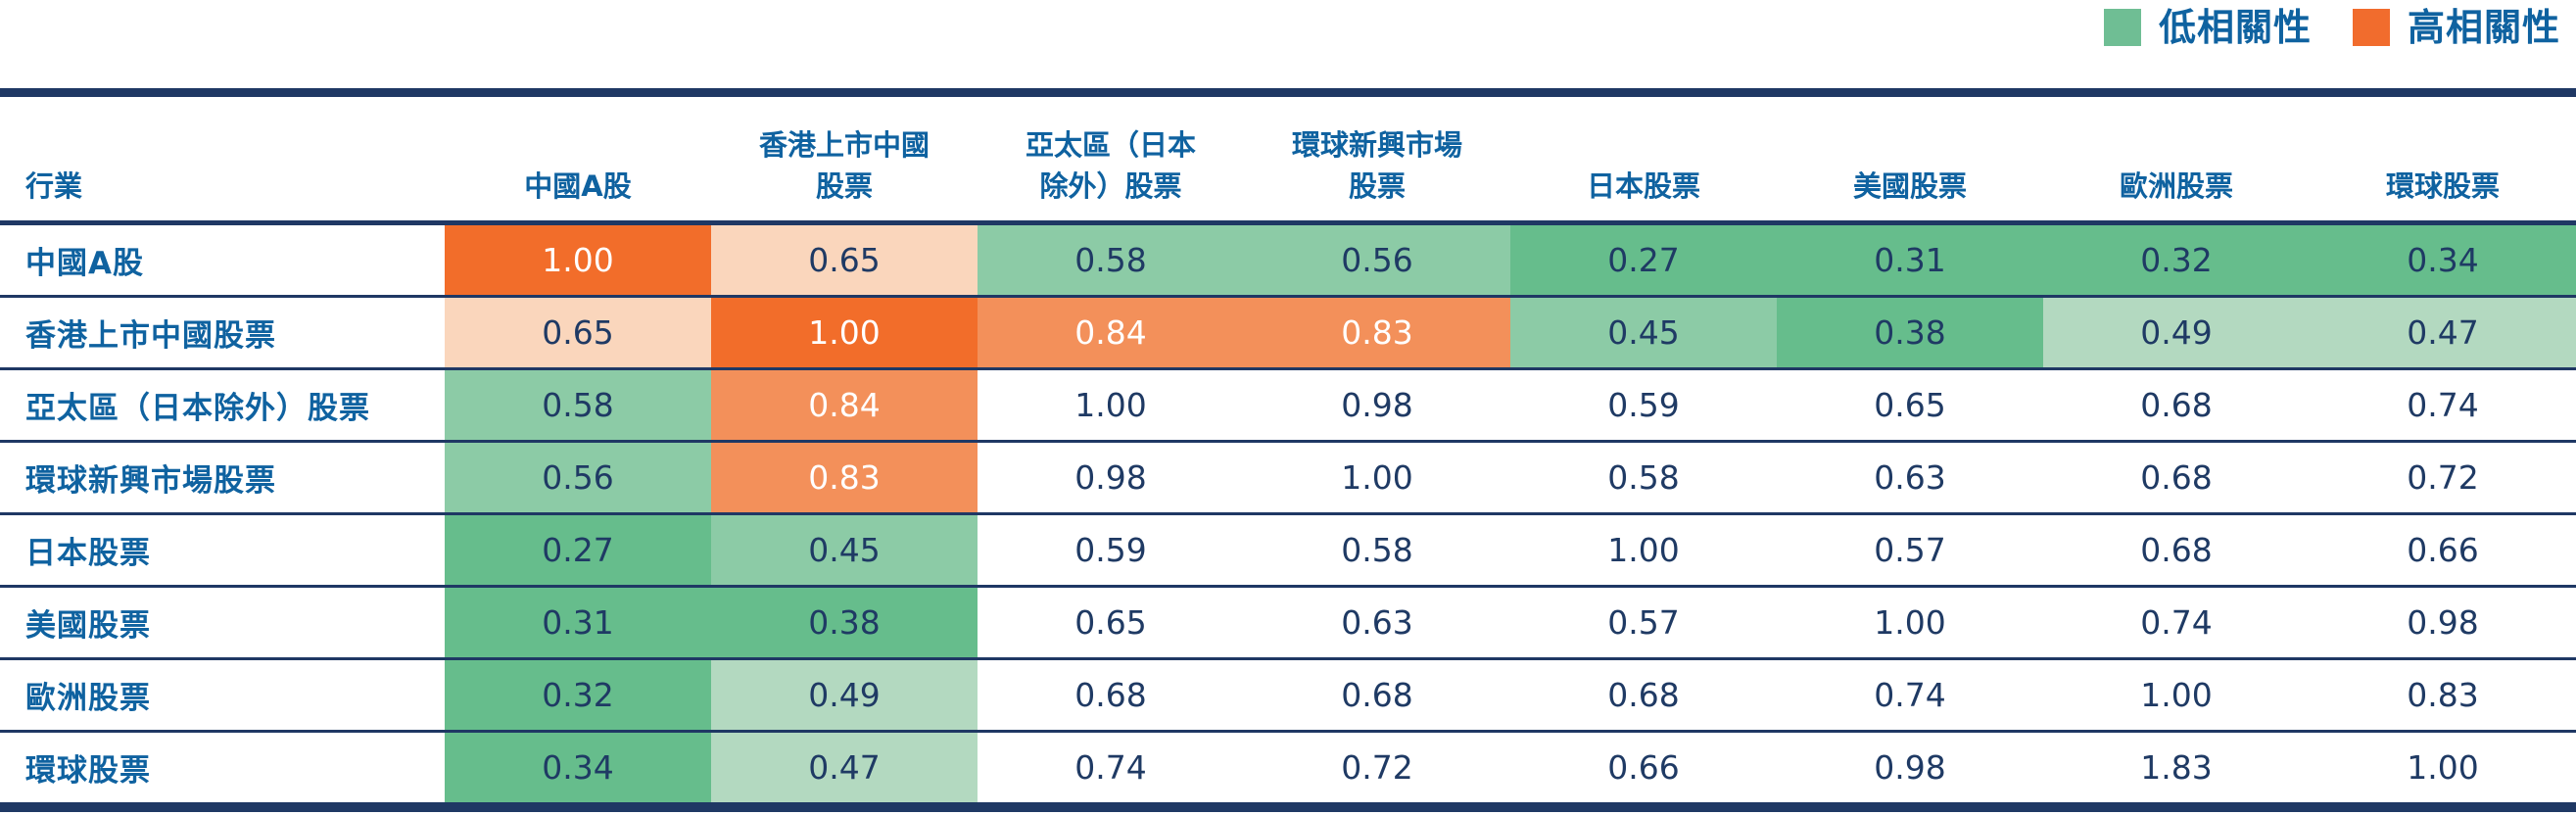  What do you see at coordinates (222, 767) in the screenshot?
I see `row-label: 環球股票` at bounding box center [222, 767].